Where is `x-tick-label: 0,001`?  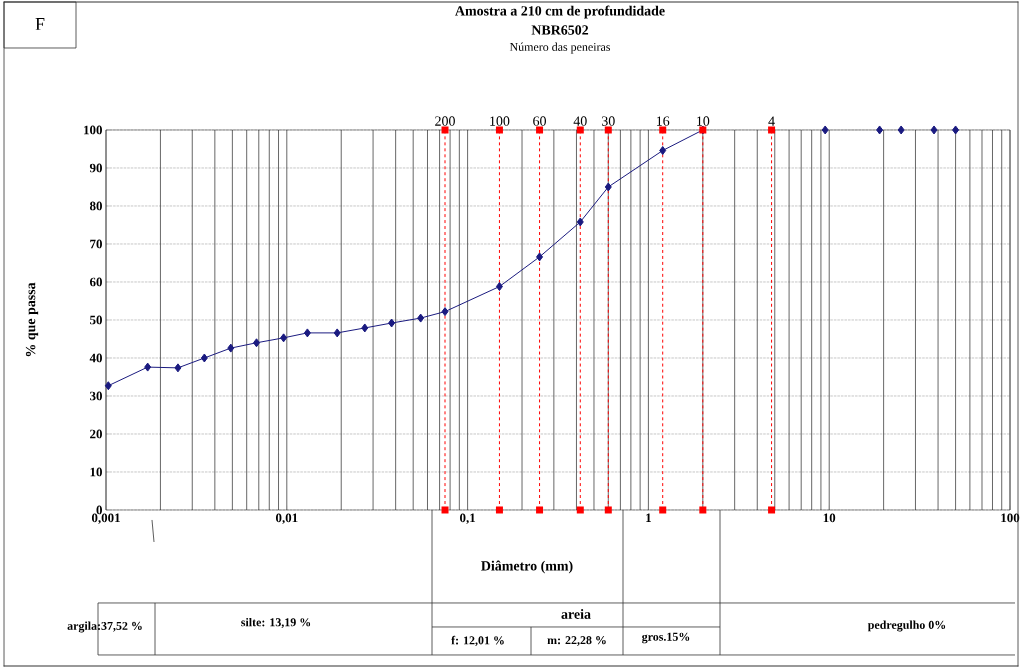 x-tick-label: 0,001 is located at coordinates (105, 519).